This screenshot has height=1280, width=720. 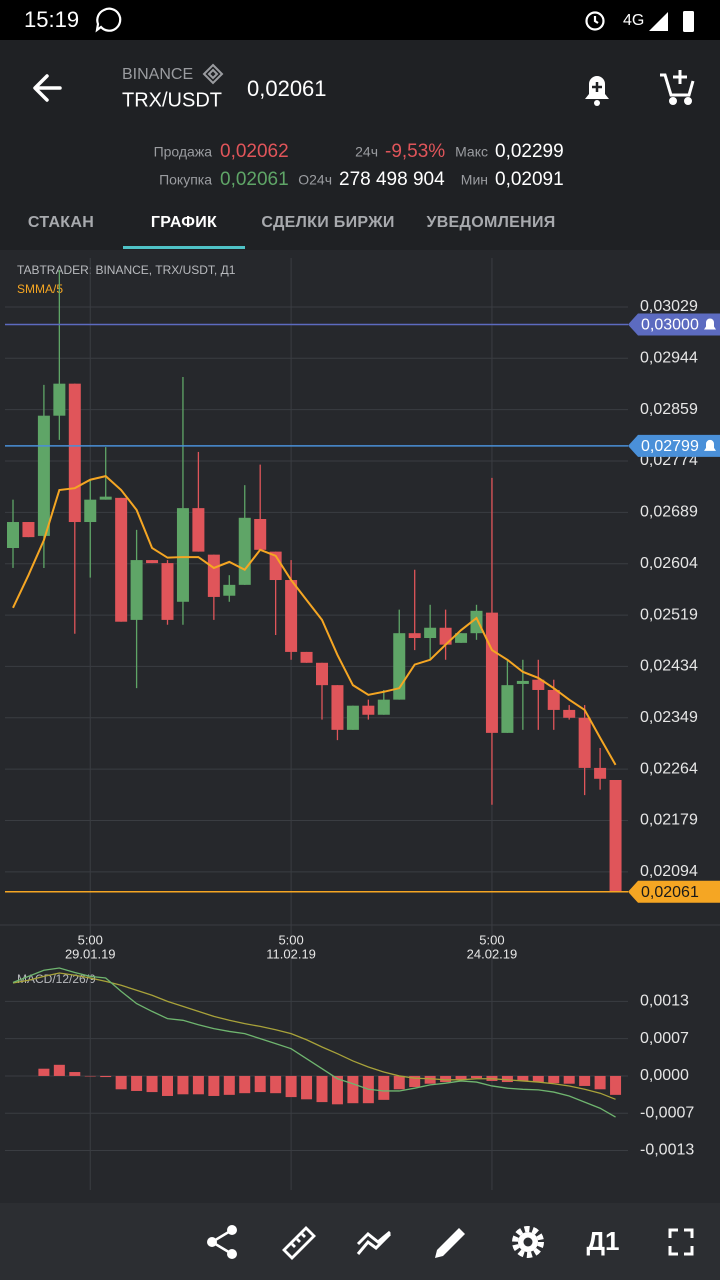 What do you see at coordinates (528, 1242) in the screenshot?
I see `settings-button` at bounding box center [528, 1242].